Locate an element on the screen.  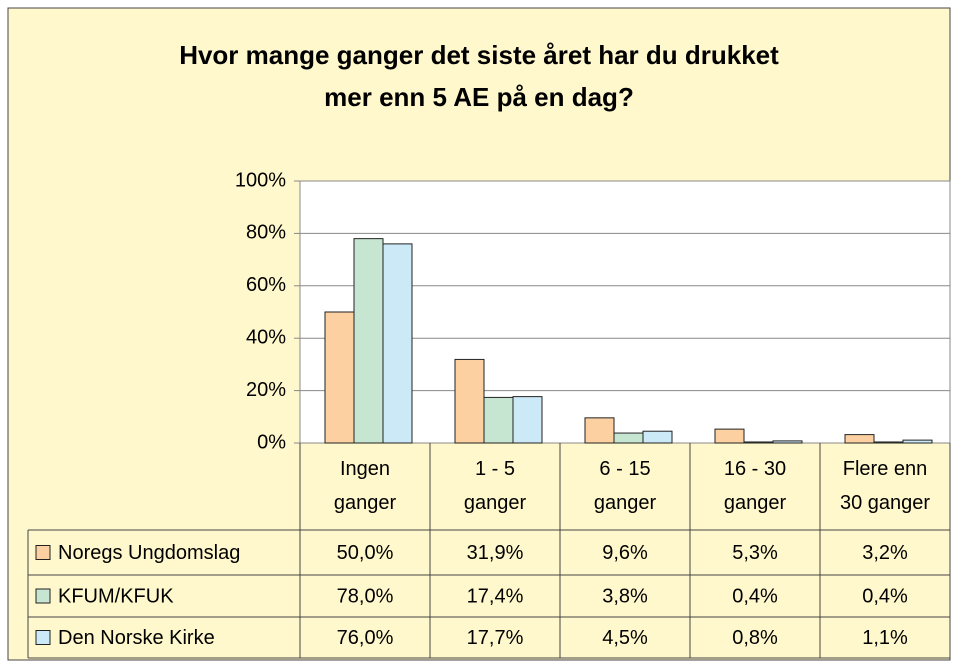
table-value: 0,8% is located at coordinates (755, 638).